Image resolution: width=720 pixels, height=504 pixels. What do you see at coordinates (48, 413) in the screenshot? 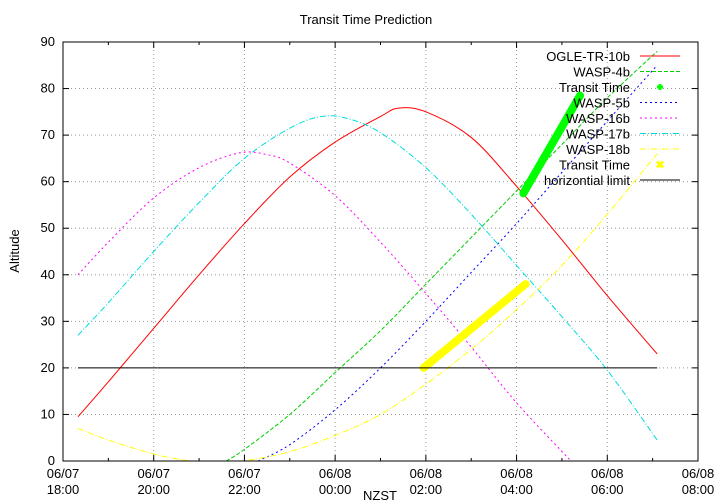
I see `y-tick-label: 10` at bounding box center [48, 413].